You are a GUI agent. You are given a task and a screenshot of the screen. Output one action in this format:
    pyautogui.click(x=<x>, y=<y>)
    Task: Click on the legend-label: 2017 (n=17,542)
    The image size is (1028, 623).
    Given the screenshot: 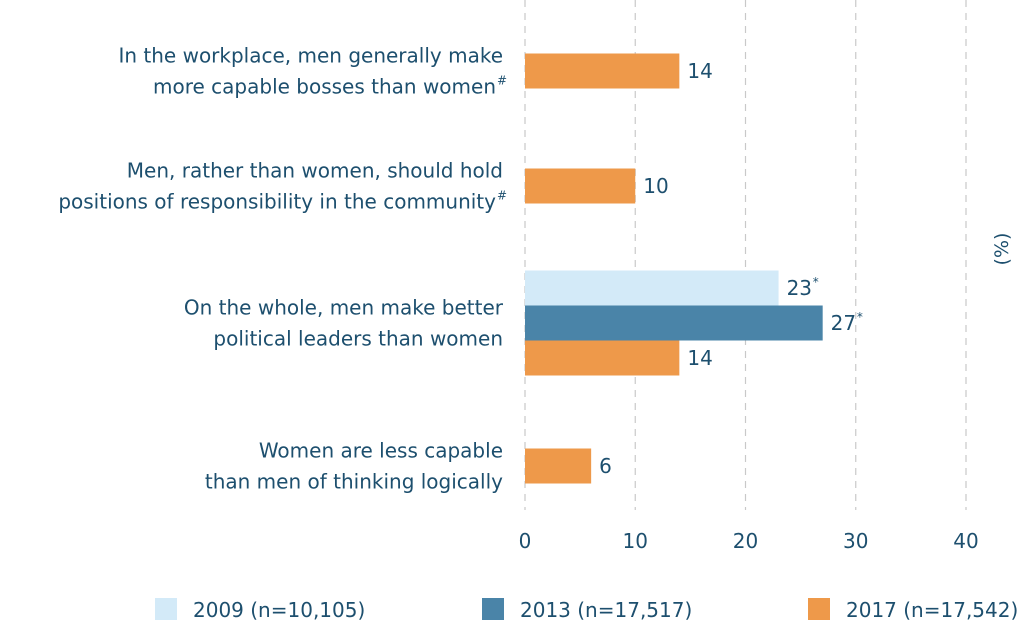 What is the action you would take?
    pyautogui.click(x=932, y=610)
    